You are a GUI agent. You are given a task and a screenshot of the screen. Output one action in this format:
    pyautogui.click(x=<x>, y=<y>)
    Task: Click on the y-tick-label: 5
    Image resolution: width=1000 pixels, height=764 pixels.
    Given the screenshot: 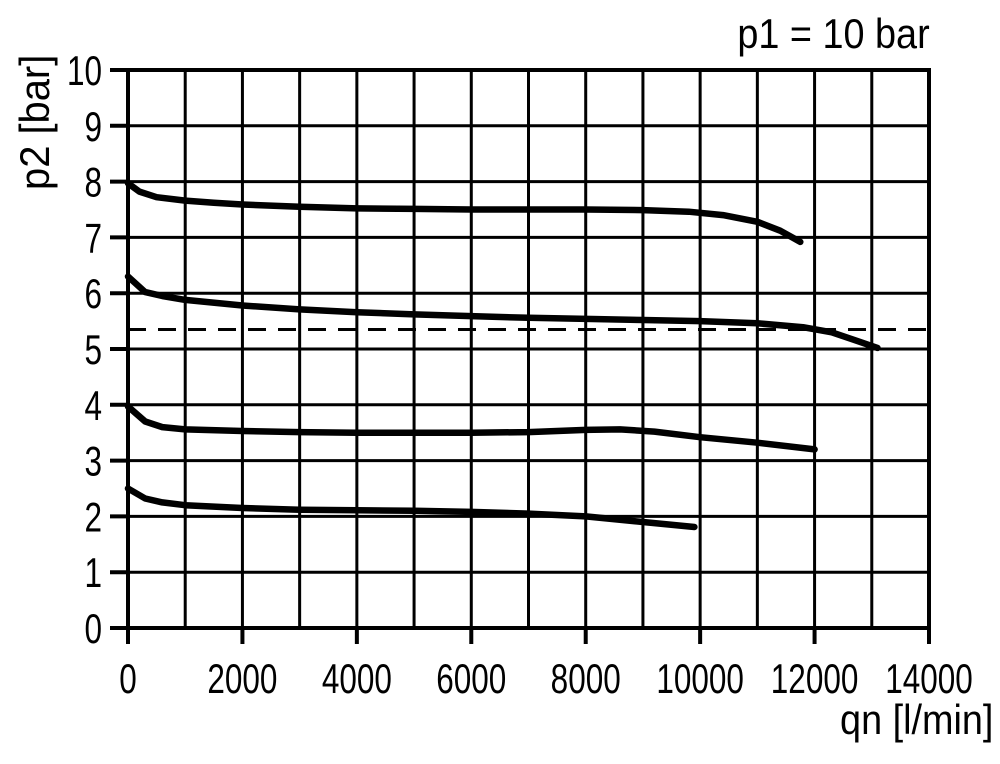 What is the action you would take?
    pyautogui.click(x=93, y=350)
    